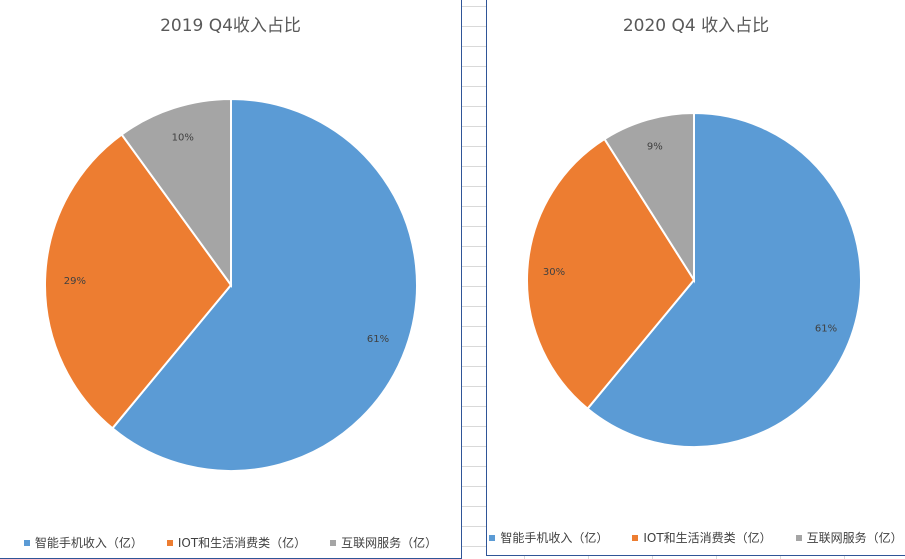 This screenshot has width=905, height=559. Describe the element at coordinates (655, 146) in the screenshot. I see `data-label: 9%` at that location.